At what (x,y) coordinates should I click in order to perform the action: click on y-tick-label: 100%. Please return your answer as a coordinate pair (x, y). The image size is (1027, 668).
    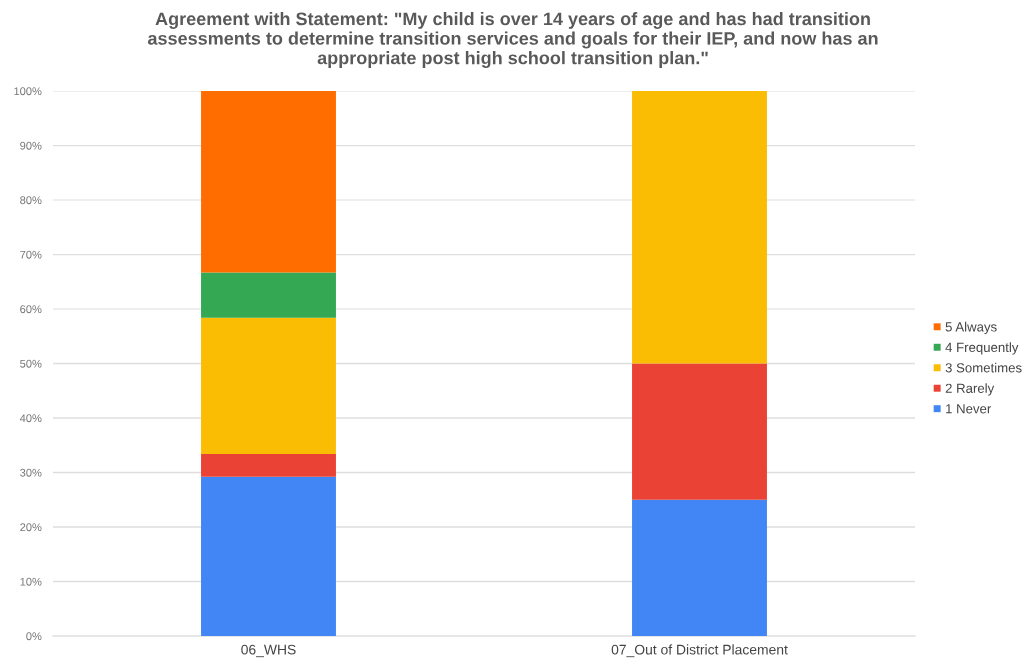
    Looking at the image, I should click on (28, 91).